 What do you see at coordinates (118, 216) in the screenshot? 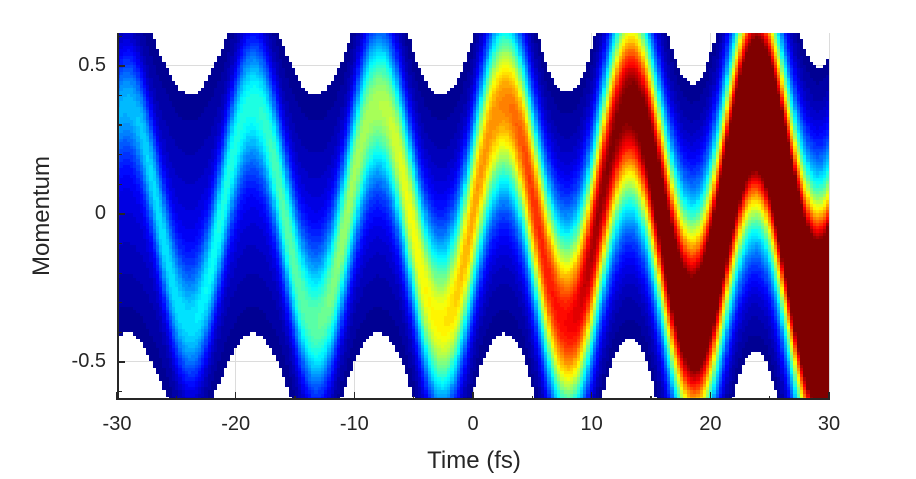
I see `y-axis-spine` at bounding box center [118, 216].